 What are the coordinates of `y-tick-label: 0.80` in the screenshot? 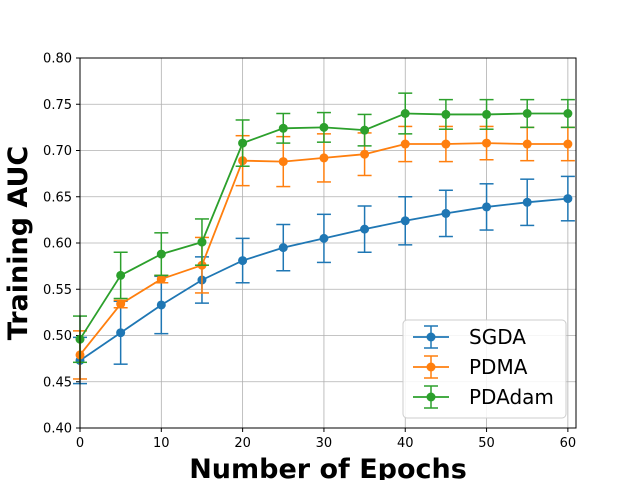 It's located at (57, 59).